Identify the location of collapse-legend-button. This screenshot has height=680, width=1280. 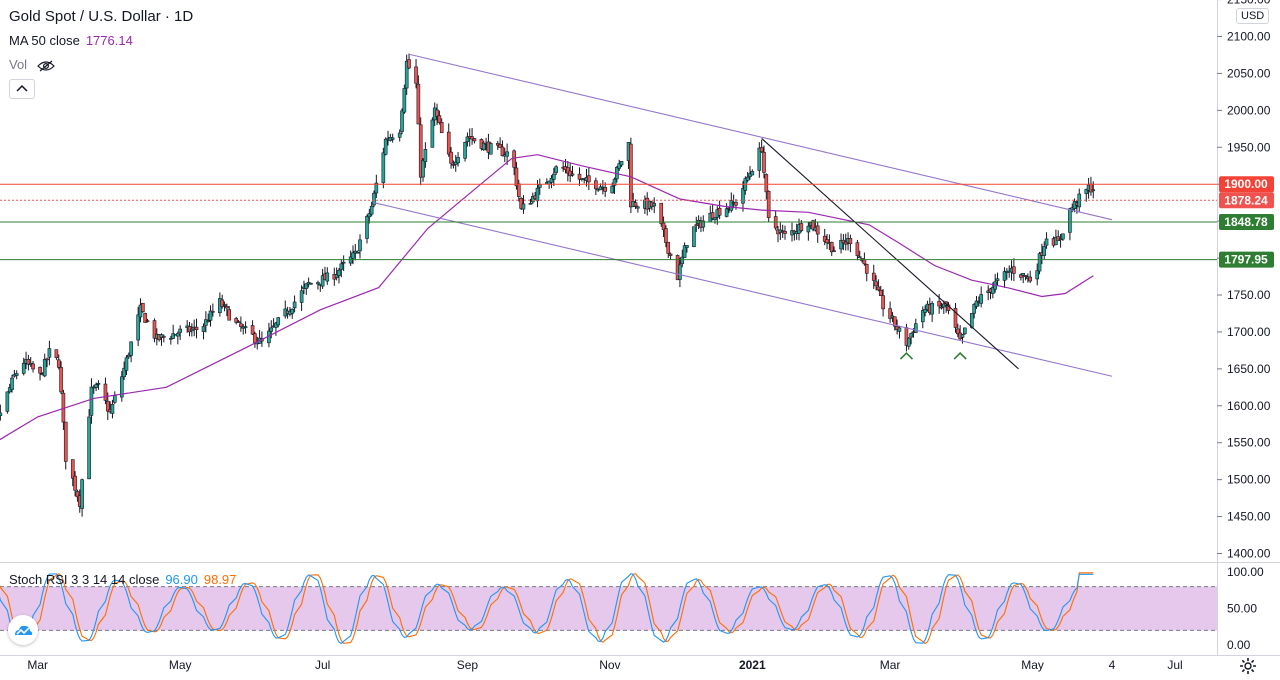
(22, 89).